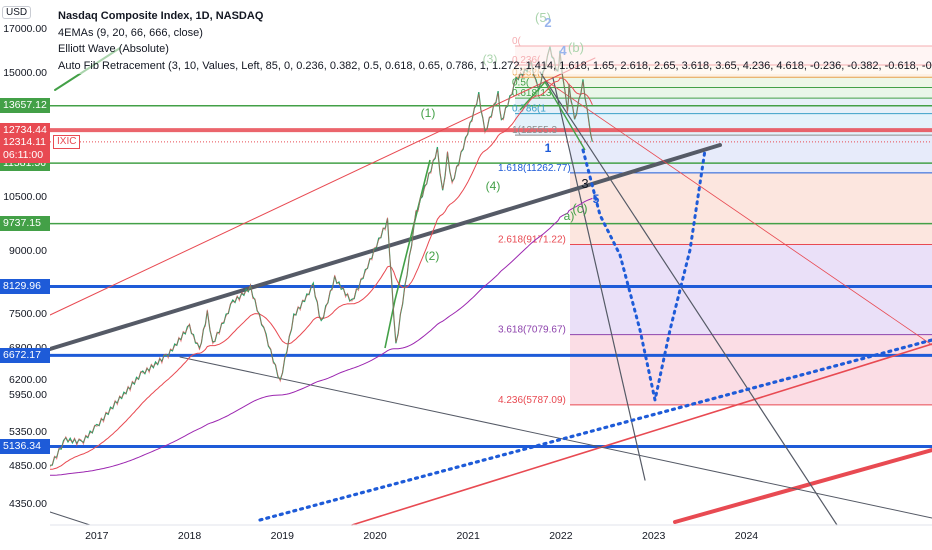  What do you see at coordinates (28, 465) in the screenshot?
I see `y-tick-label: 4850.00` at bounding box center [28, 465].